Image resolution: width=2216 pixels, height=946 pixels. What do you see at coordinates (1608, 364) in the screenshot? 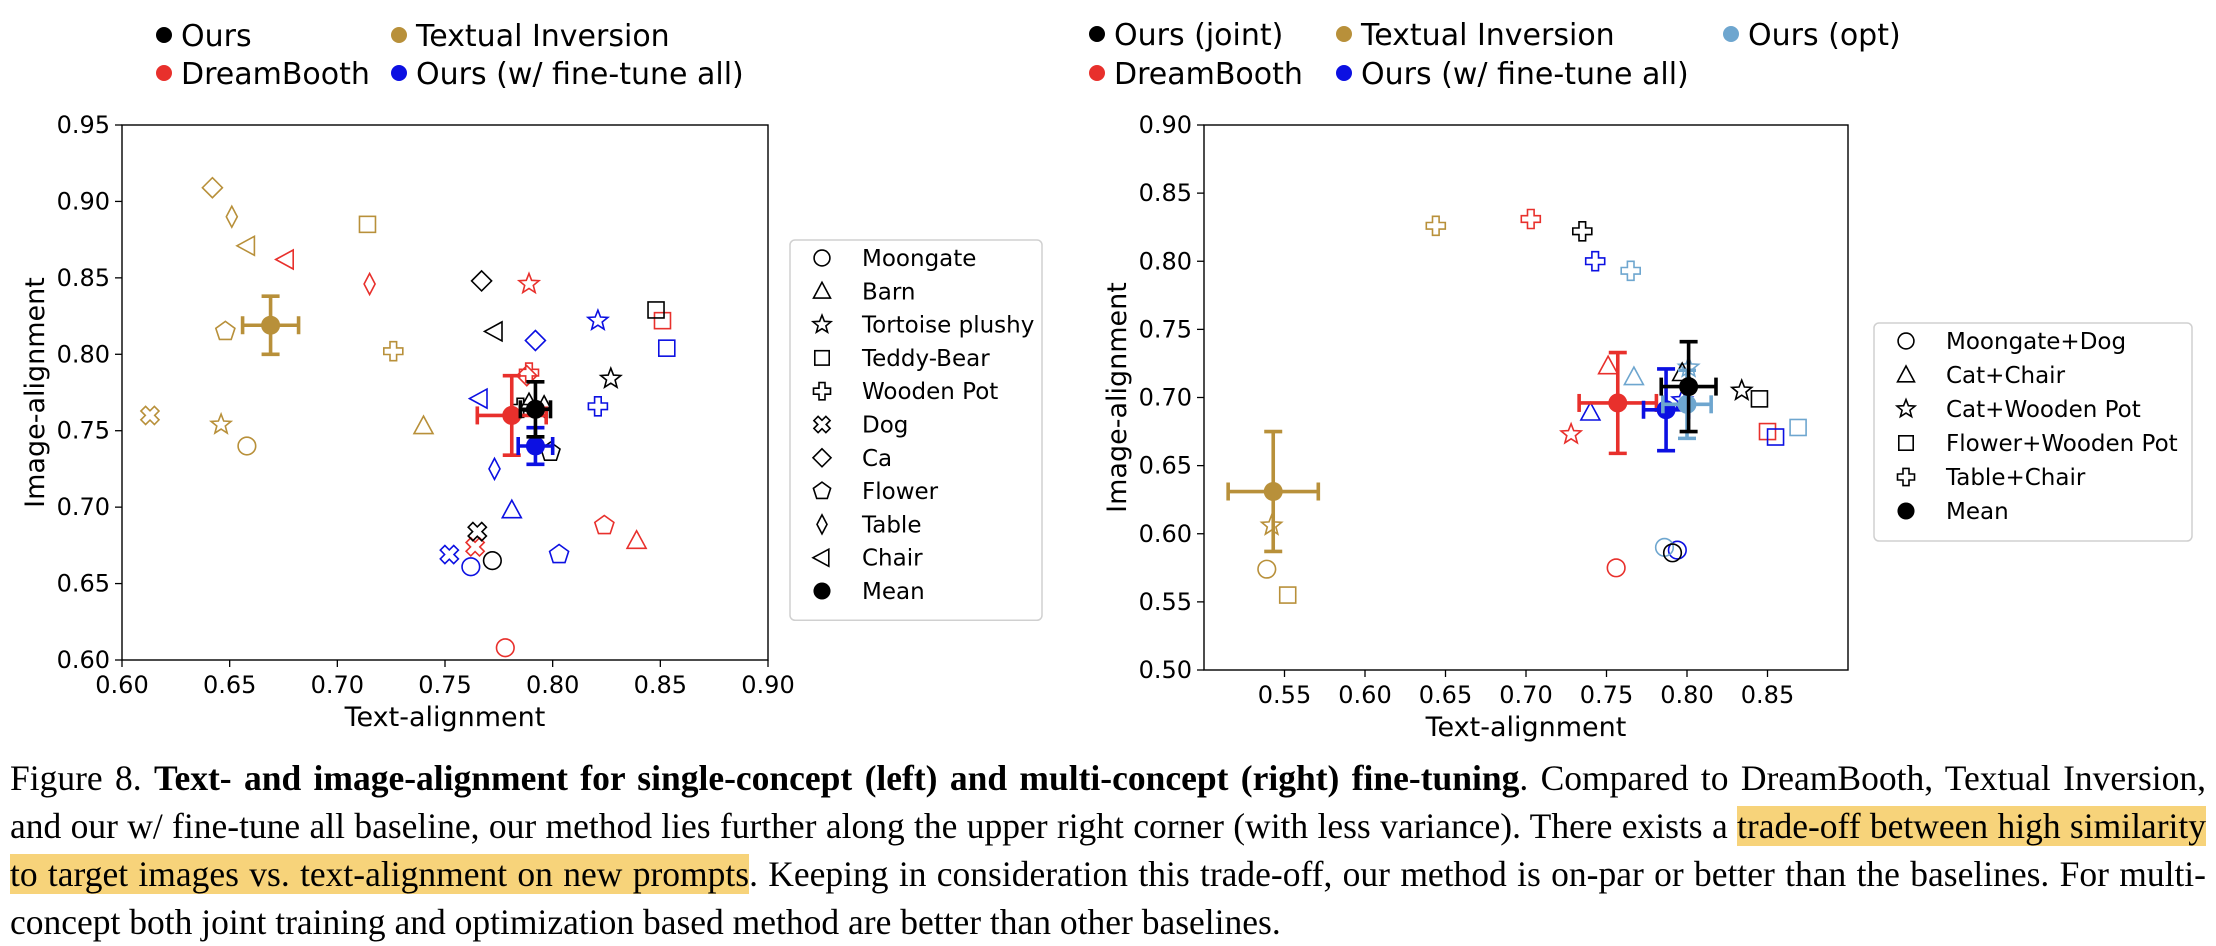
I see `point-dreambooth-cat-chair` at bounding box center [1608, 364].